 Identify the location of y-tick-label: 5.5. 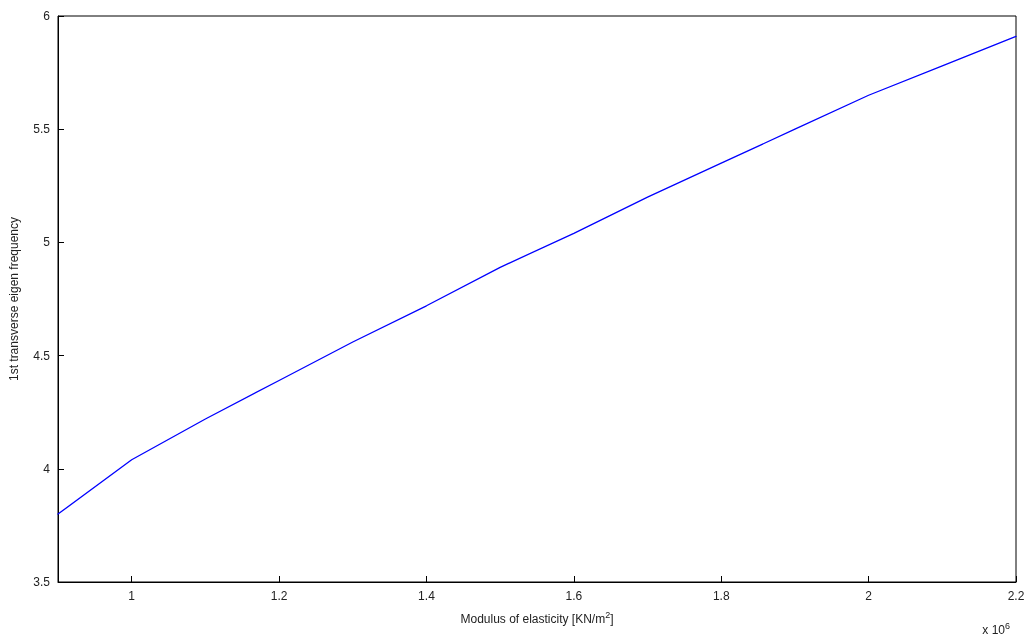
(42, 129).